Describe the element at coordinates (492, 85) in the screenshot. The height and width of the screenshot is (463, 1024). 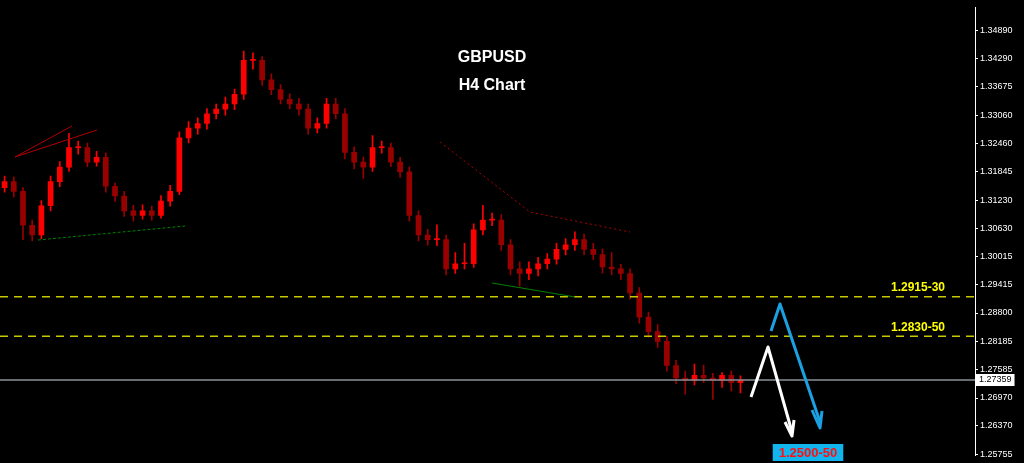
I see `text: H4 Chart` at that location.